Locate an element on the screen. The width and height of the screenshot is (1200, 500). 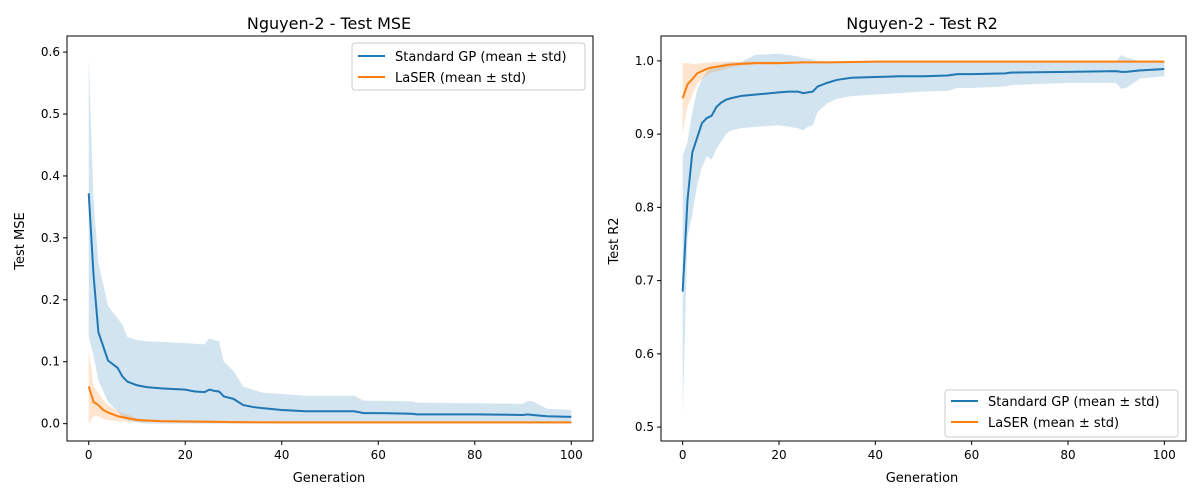
r2-x-tick-label: 40 is located at coordinates (875, 455).